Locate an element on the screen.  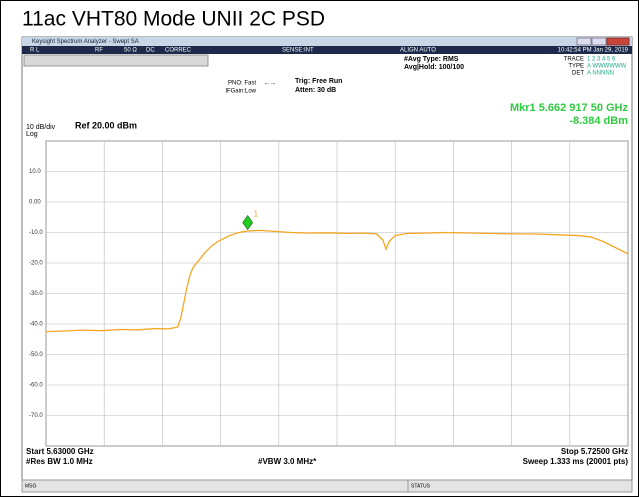
y-tick-label: -20.0 is located at coordinates (36, 264).